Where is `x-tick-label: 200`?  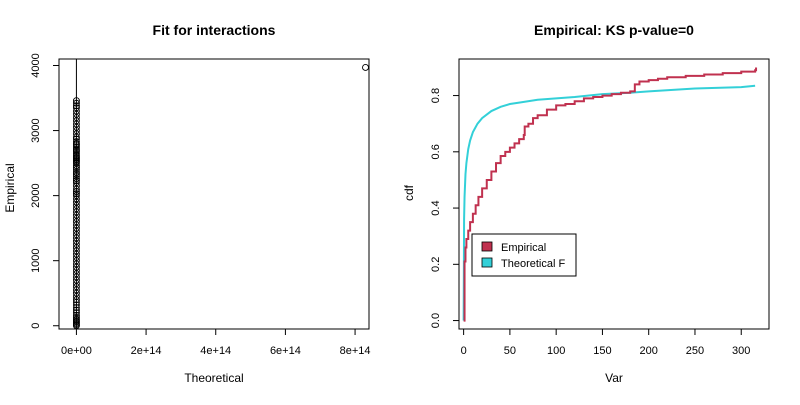
x-tick-label: 200 is located at coordinates (649, 351).